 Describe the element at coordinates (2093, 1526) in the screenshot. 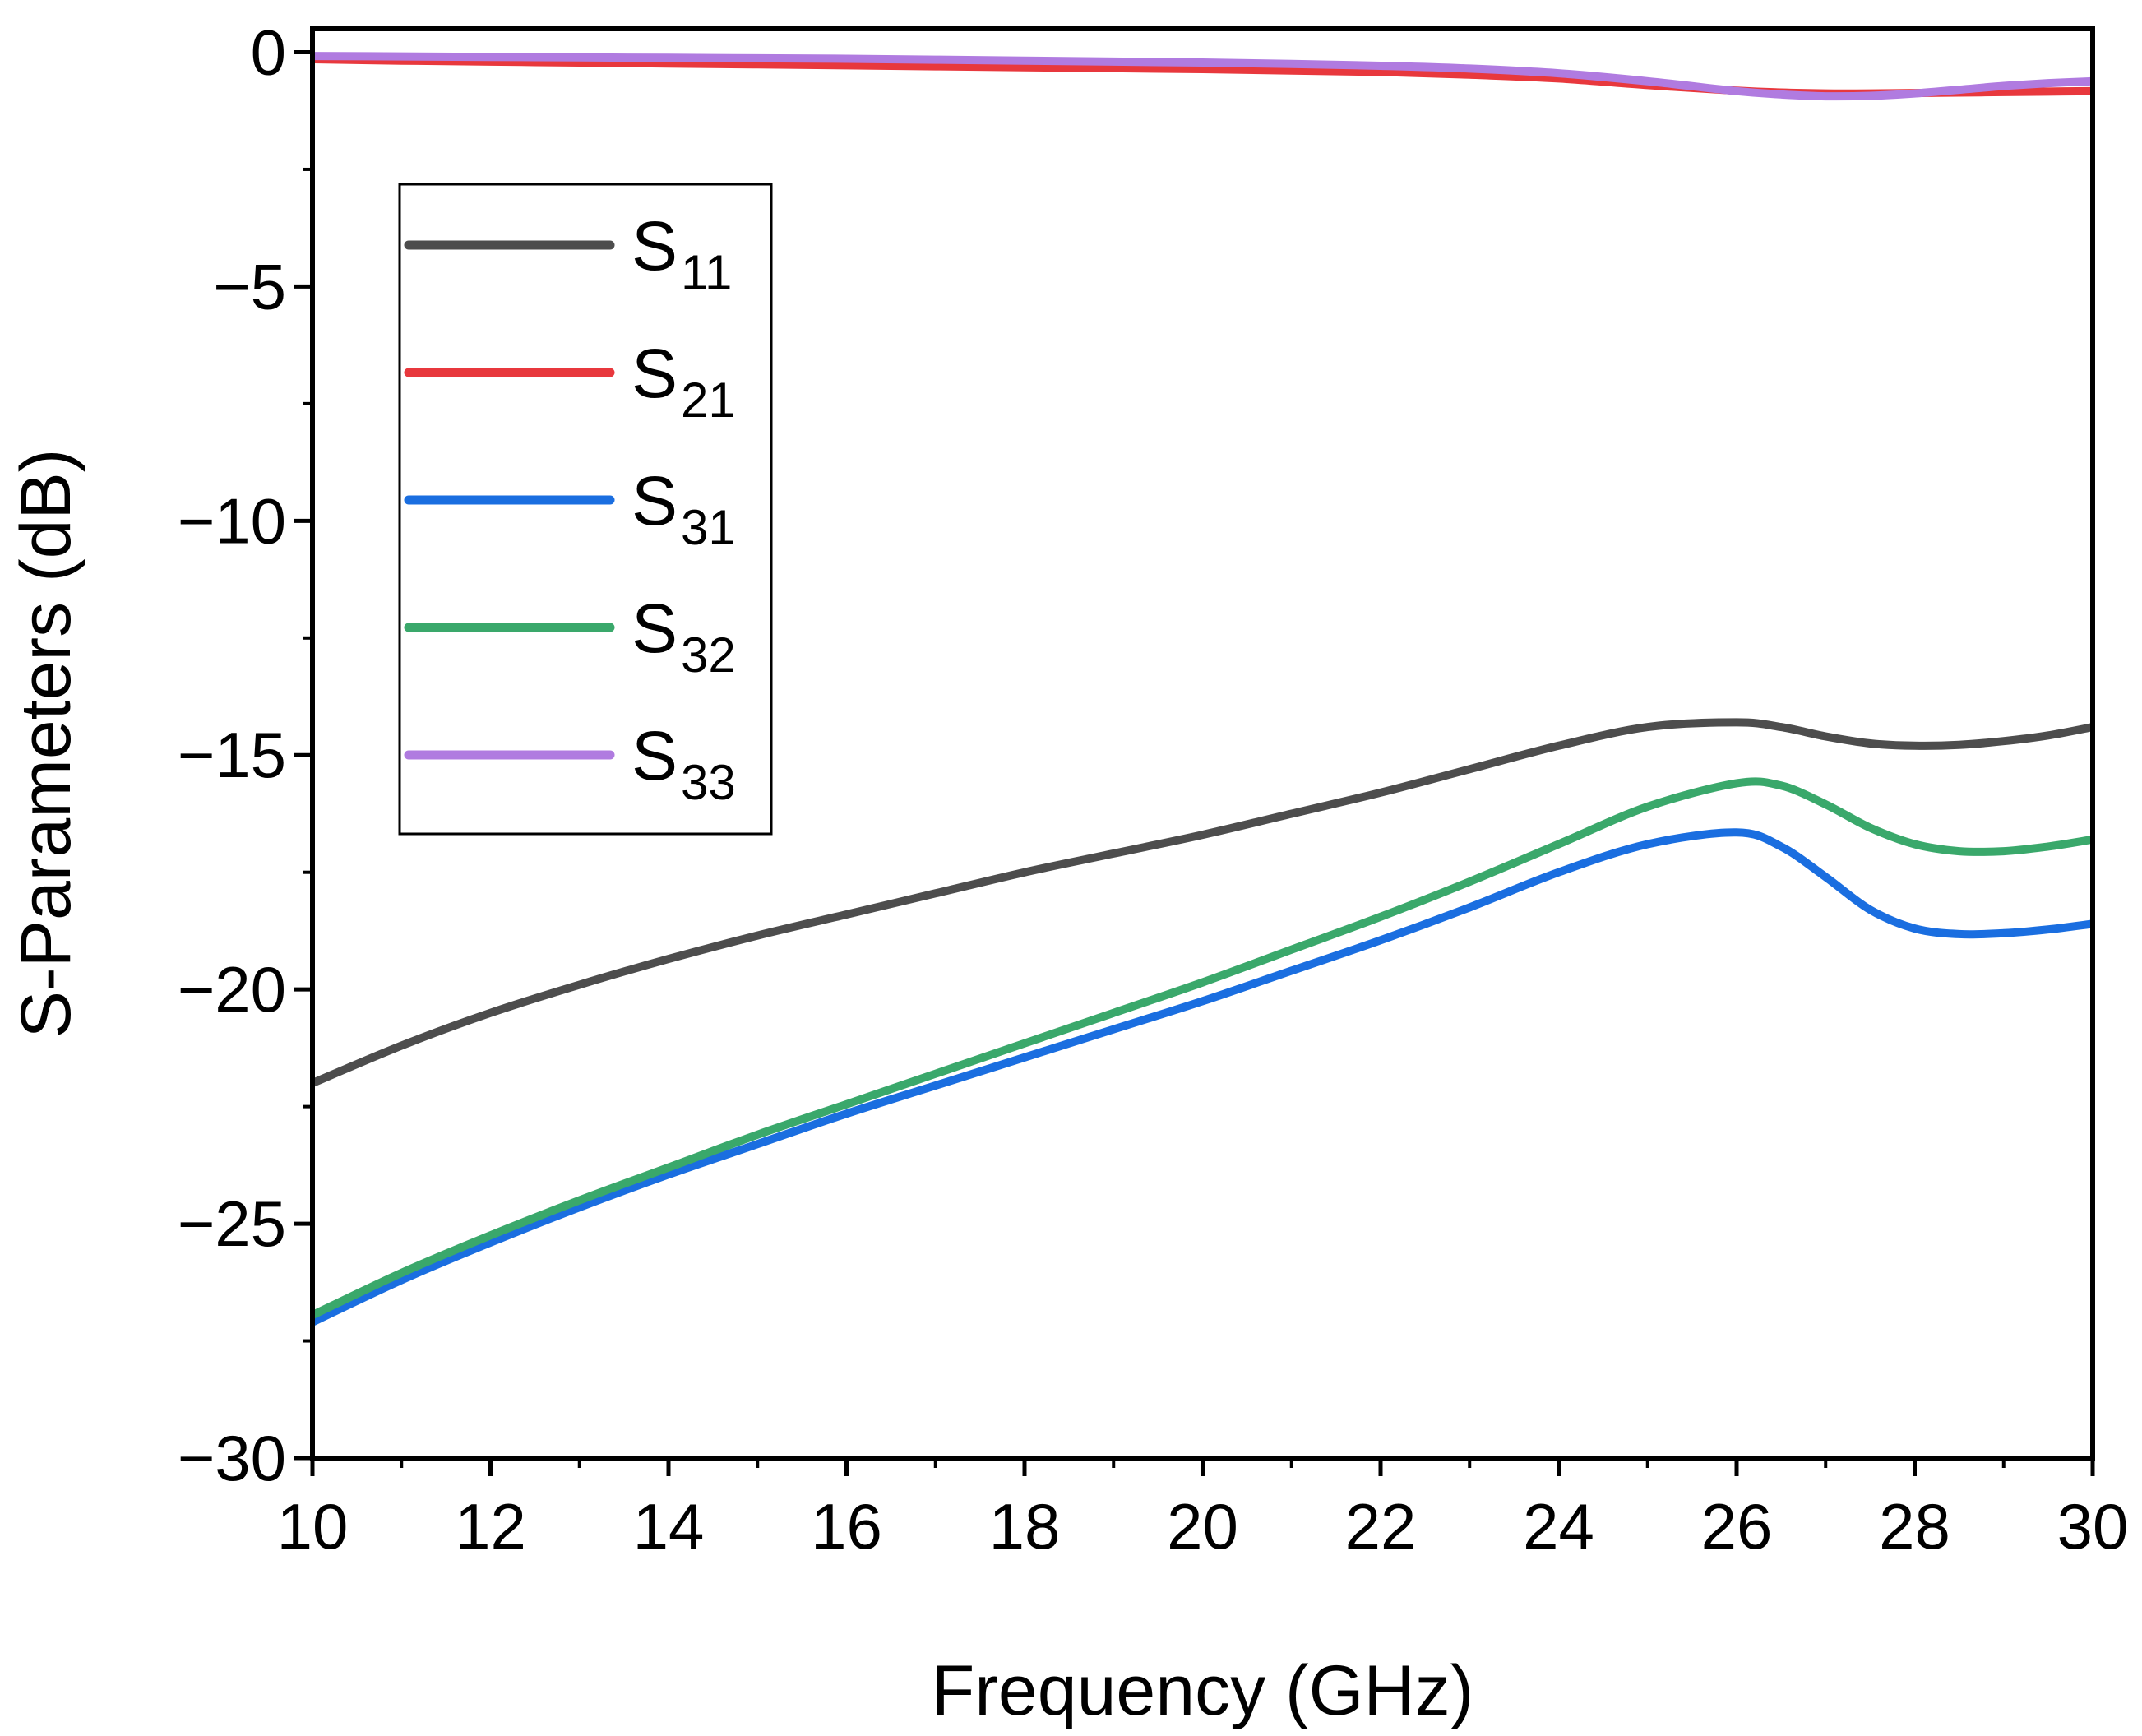

I see `x-tick-label: 30` at that location.